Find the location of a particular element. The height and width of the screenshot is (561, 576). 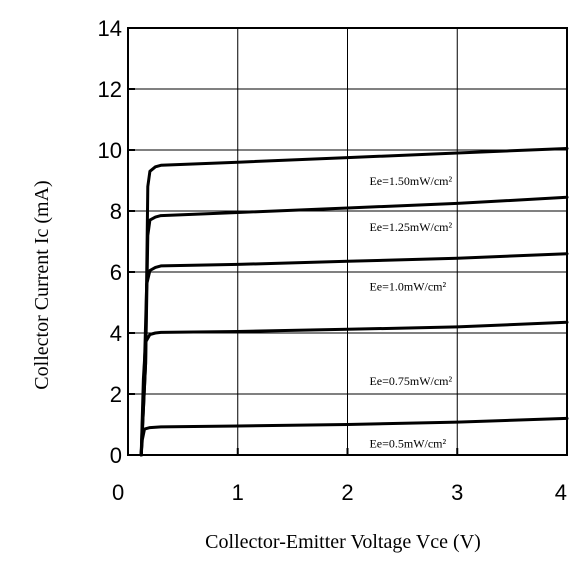

series-label: Ee=0.75mW/cm² is located at coordinates (410, 381).